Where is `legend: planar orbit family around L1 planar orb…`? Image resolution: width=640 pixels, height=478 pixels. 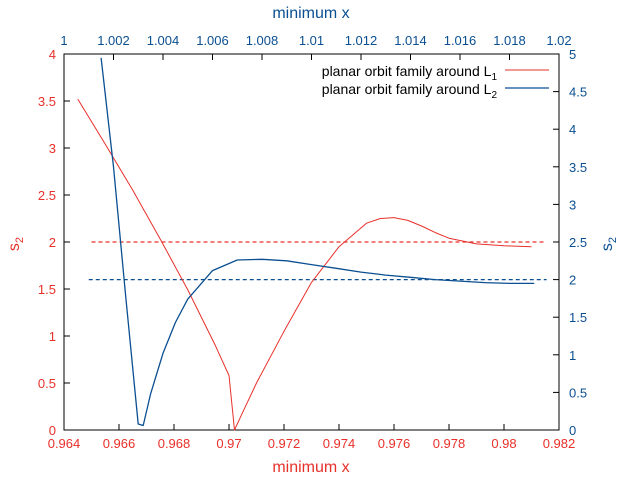
legend: planar orbit family around L1 planar orb… is located at coordinates (435, 82).